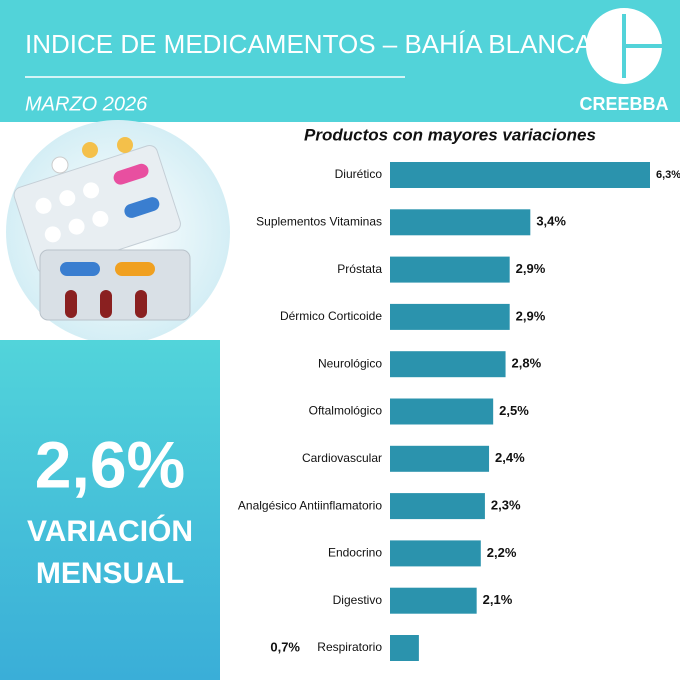 The width and height of the screenshot is (680, 680). I want to click on category-label: Respiratorio, so click(349, 647).